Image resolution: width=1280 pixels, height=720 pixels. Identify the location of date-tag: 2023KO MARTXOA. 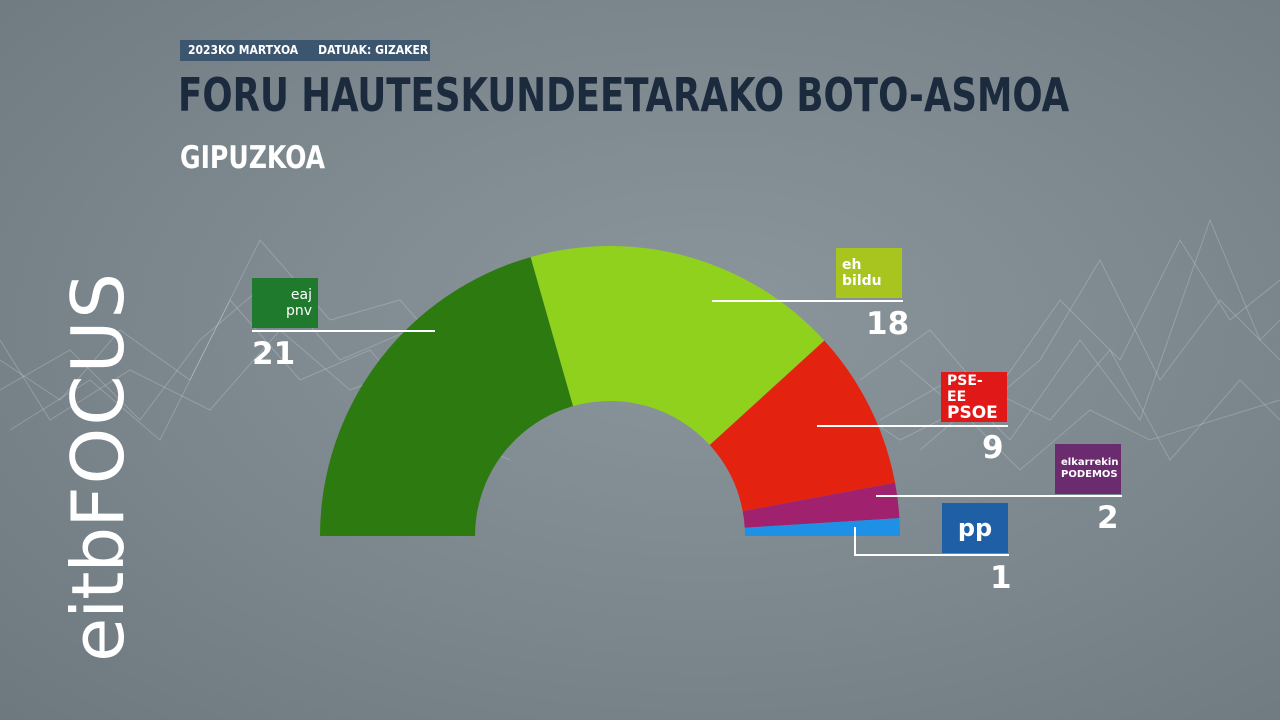
(243, 50).